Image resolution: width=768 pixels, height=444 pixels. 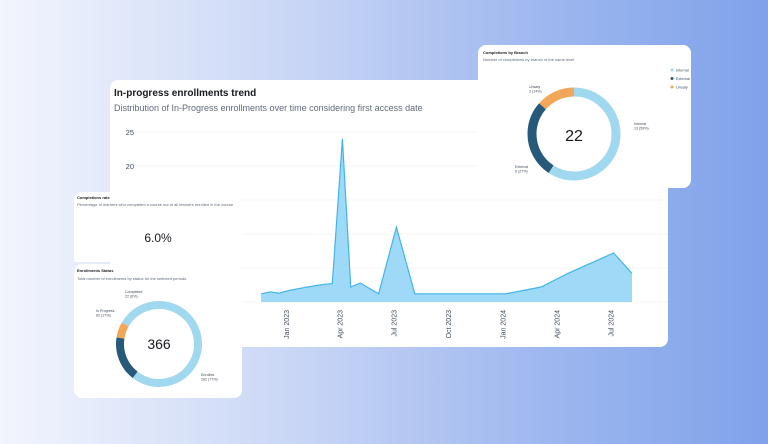 I want to click on x-tick-label: Jan 2023, so click(x=287, y=324).